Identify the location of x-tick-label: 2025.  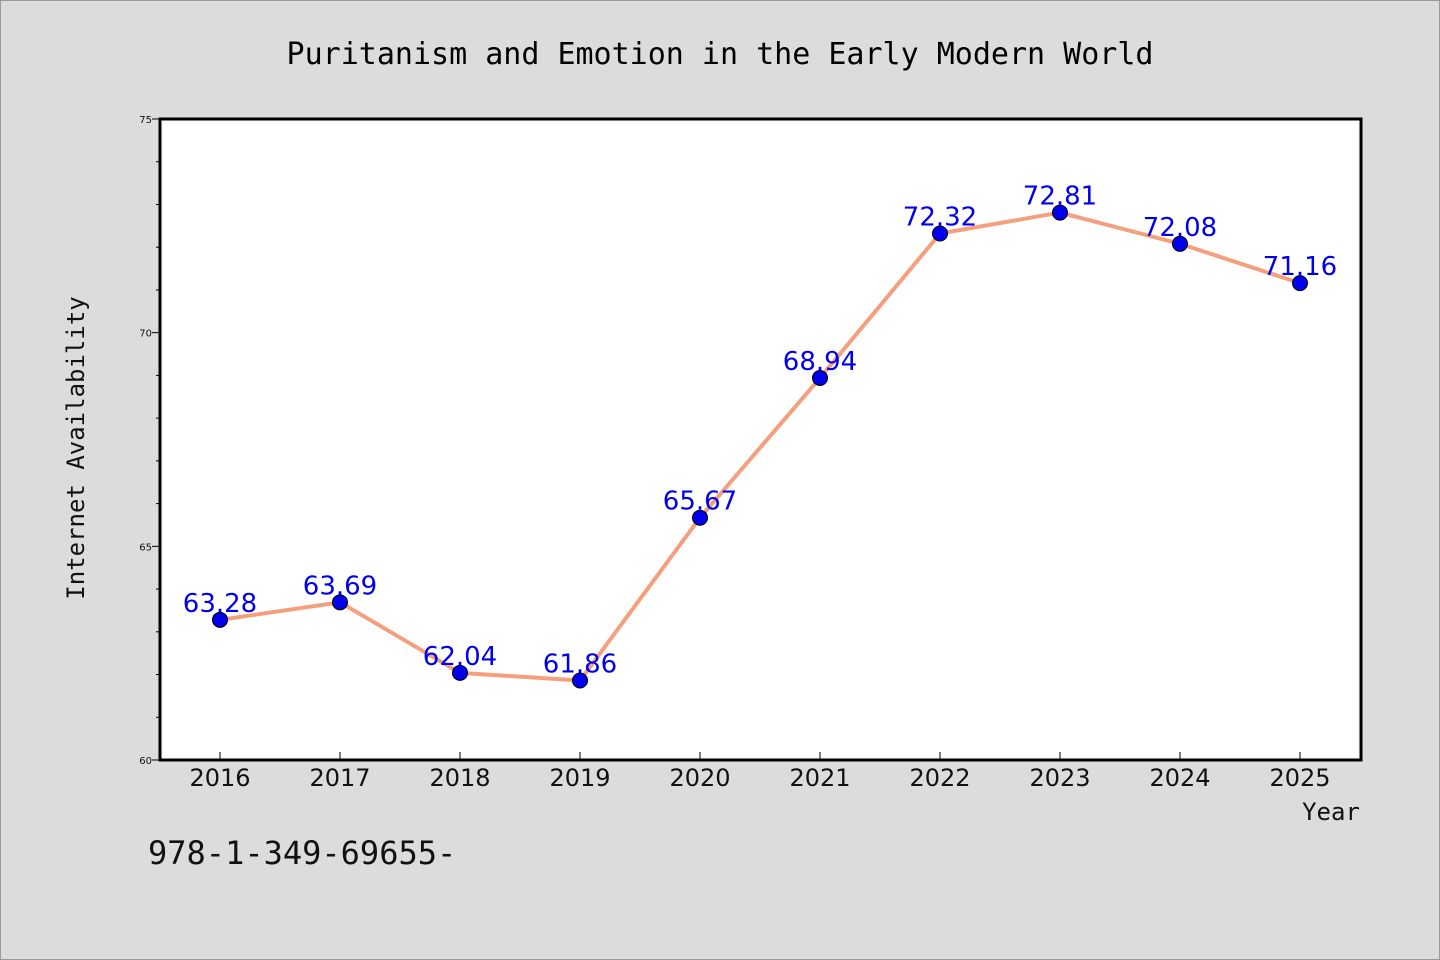
(1299, 778).